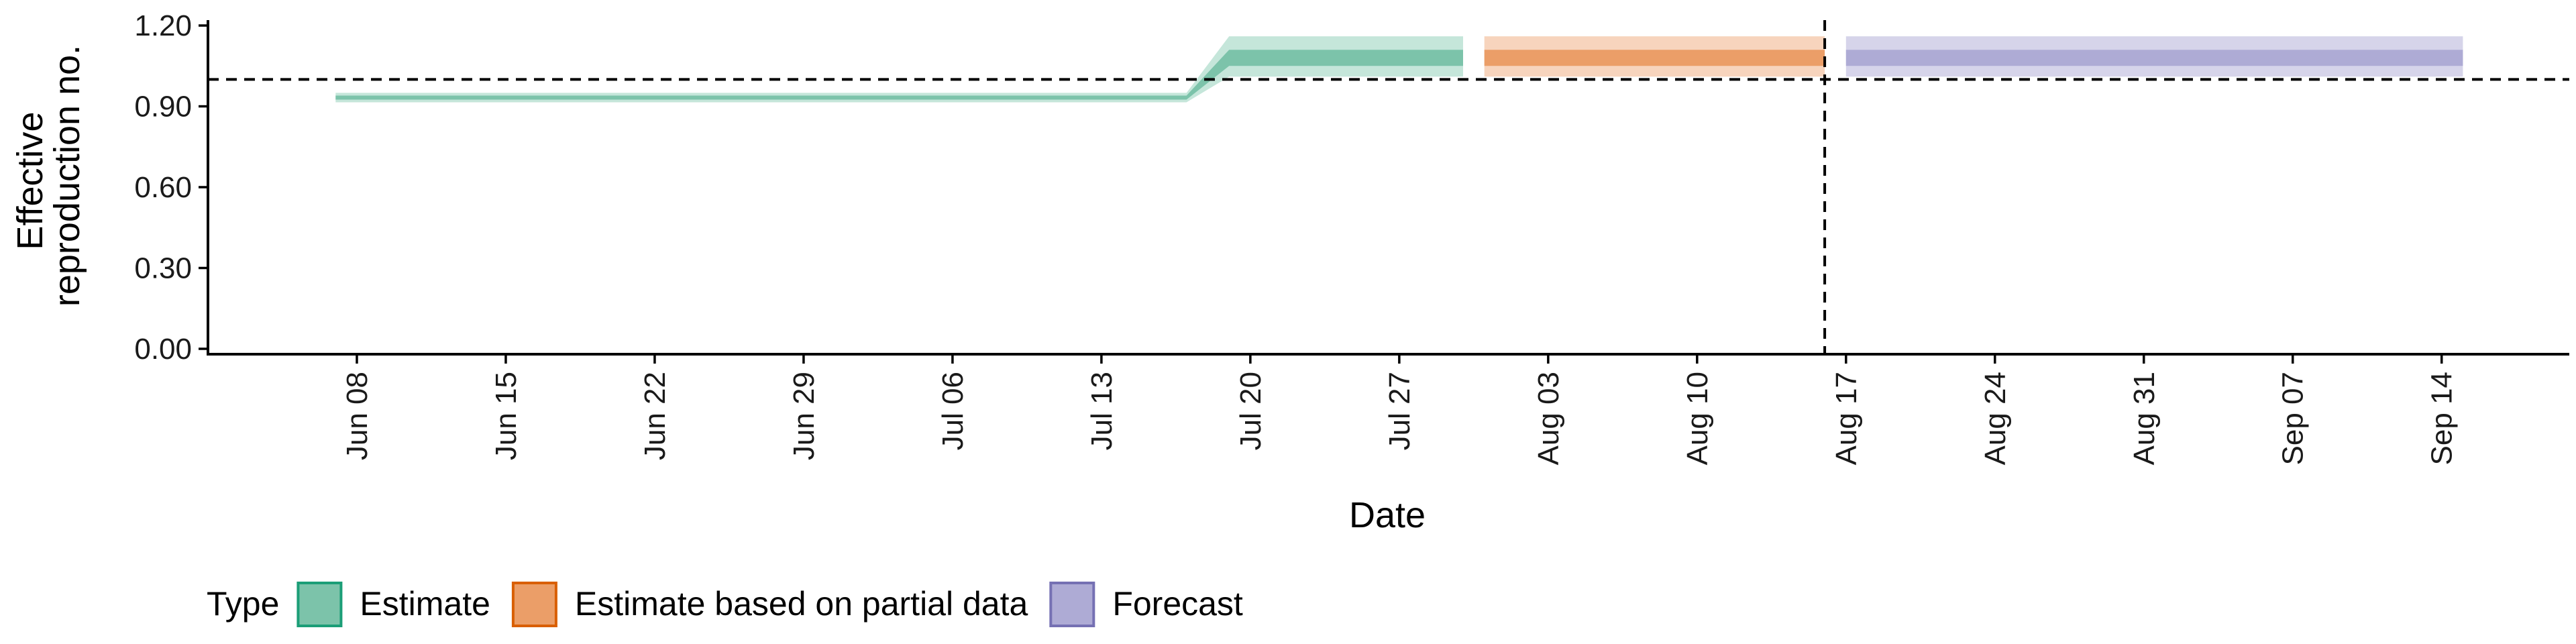 The width and height of the screenshot is (2576, 644). I want to click on bands-layer, so click(1399, 69).